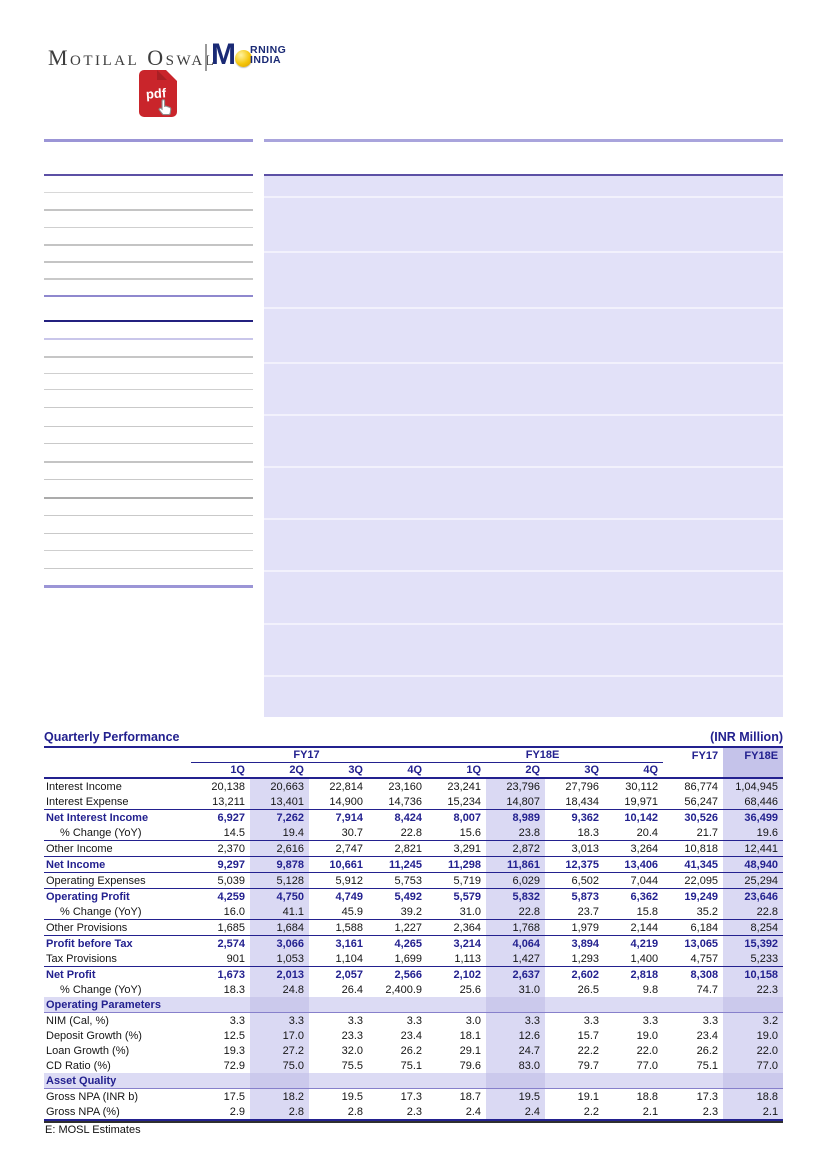 The image size is (827, 1169). Describe the element at coordinates (575, 770) in the screenshot. I see `quarter-header: 3Q` at that location.